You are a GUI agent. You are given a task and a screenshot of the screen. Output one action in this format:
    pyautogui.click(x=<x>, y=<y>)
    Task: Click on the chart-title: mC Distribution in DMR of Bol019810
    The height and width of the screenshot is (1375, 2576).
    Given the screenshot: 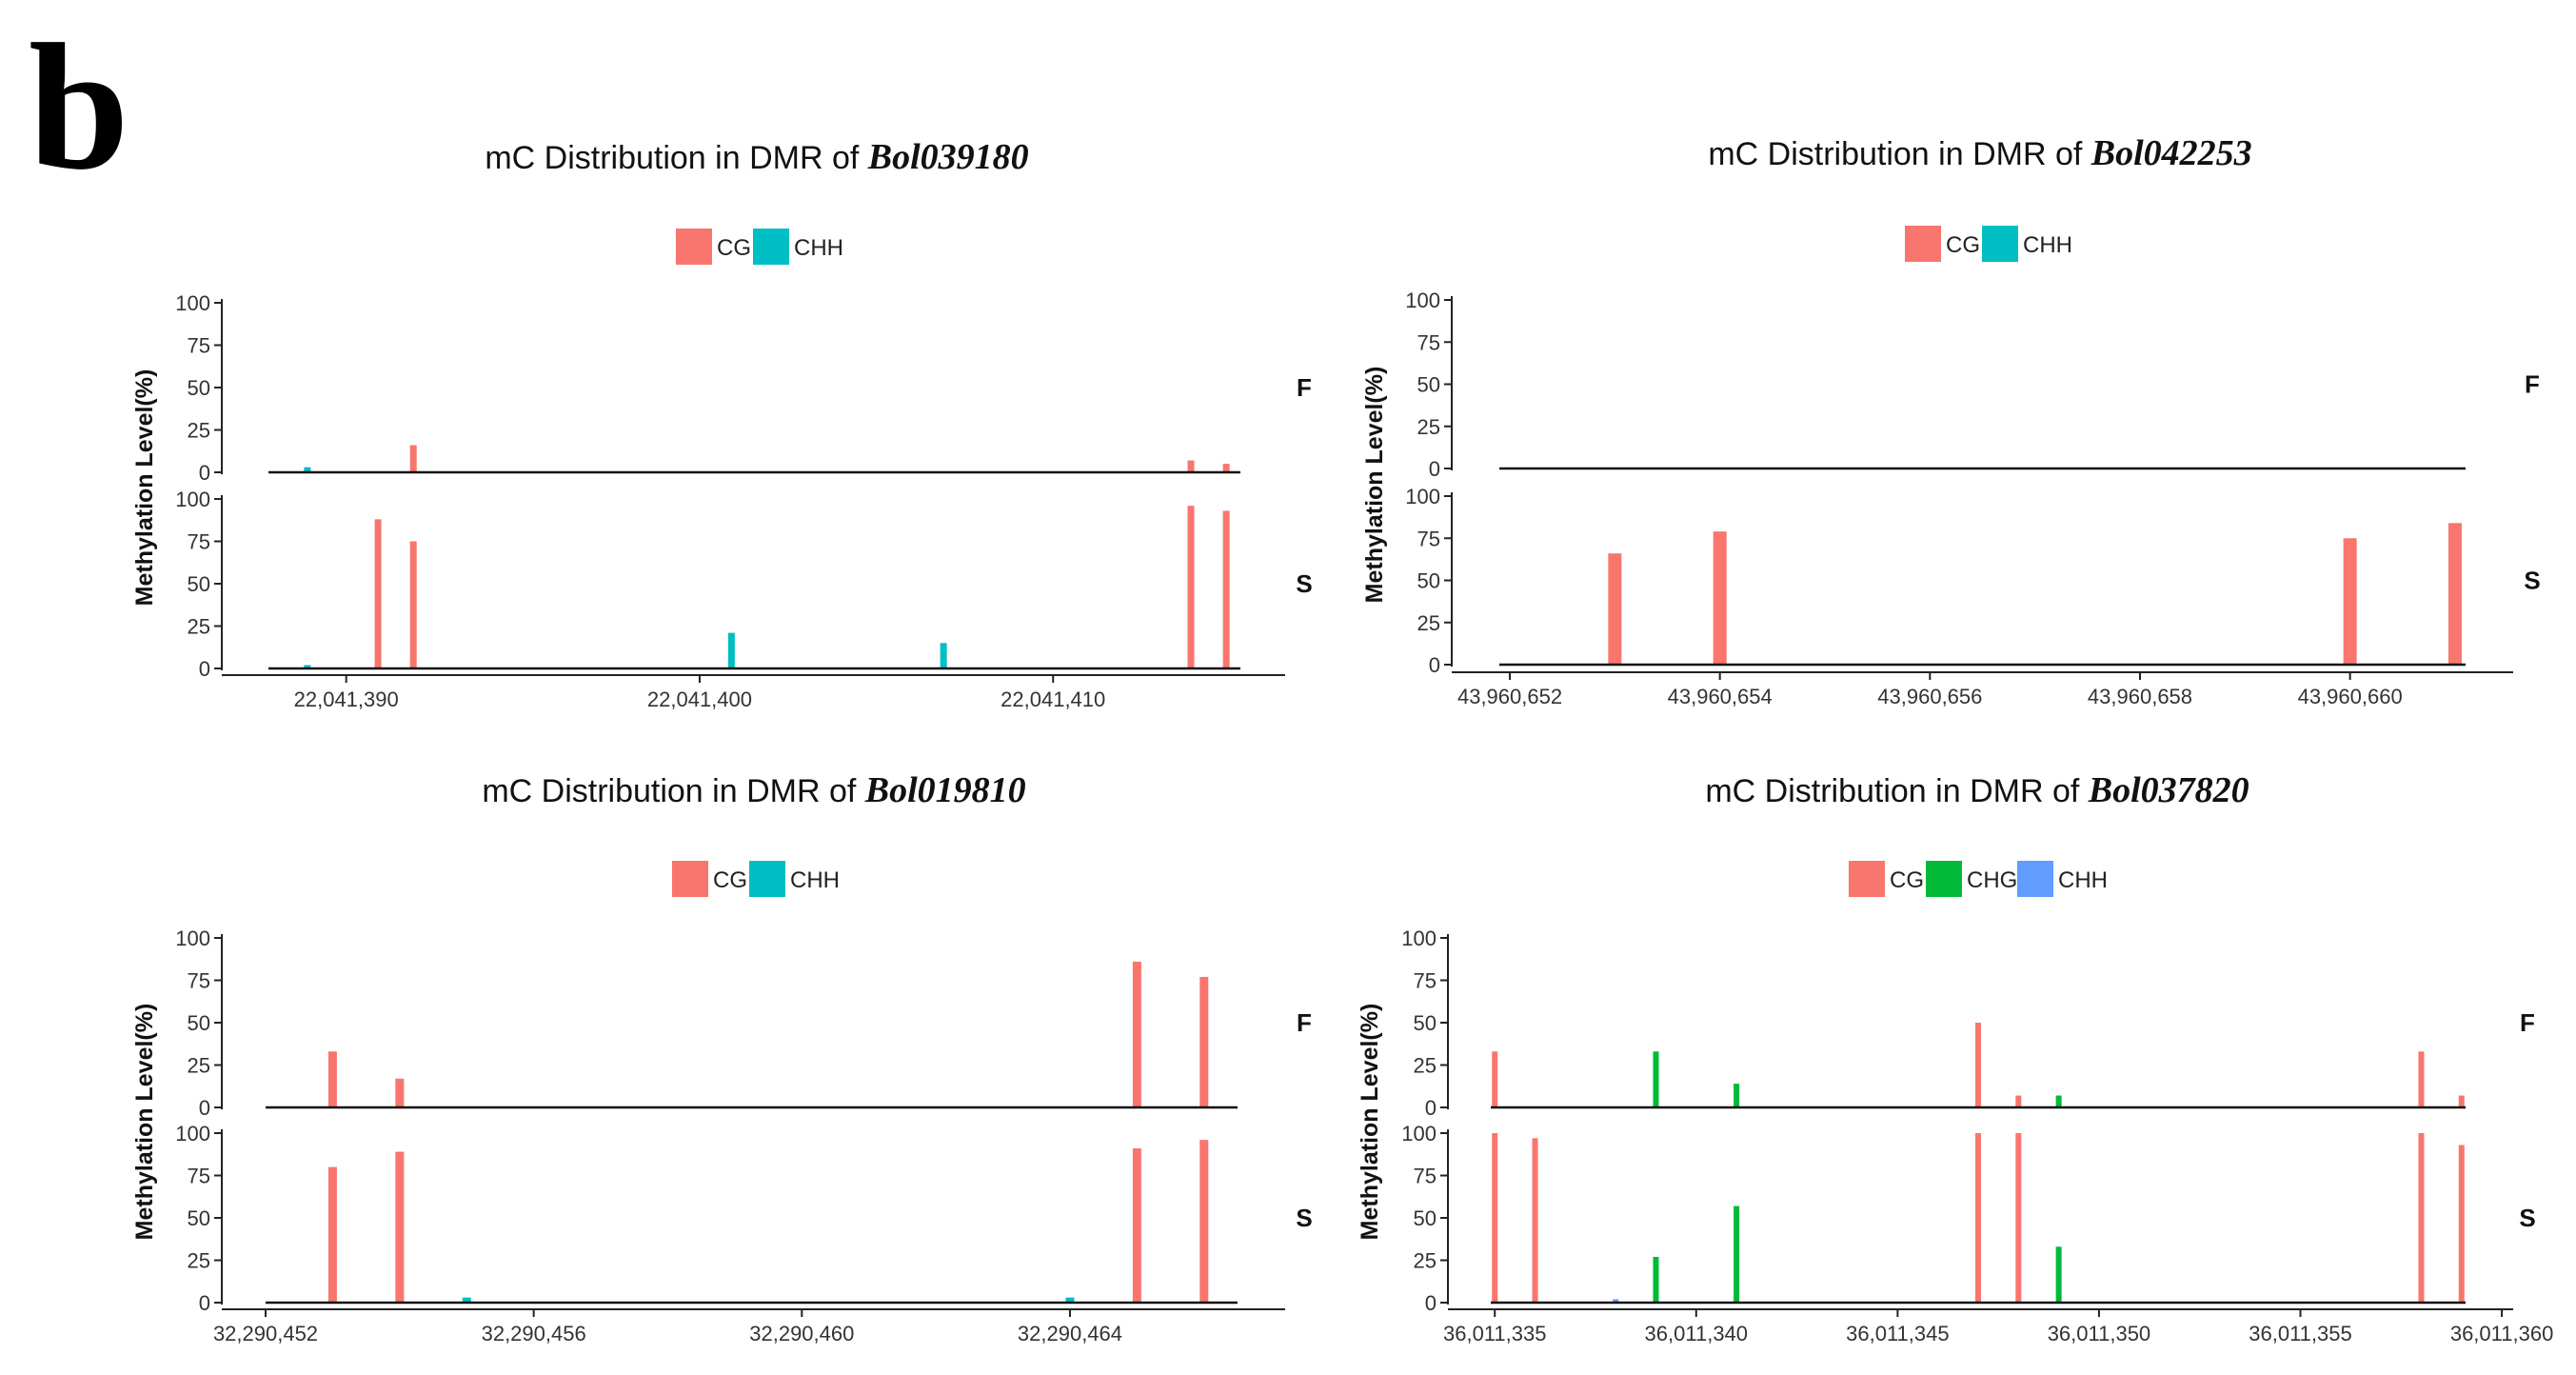 What is the action you would take?
    pyautogui.click(x=753, y=790)
    